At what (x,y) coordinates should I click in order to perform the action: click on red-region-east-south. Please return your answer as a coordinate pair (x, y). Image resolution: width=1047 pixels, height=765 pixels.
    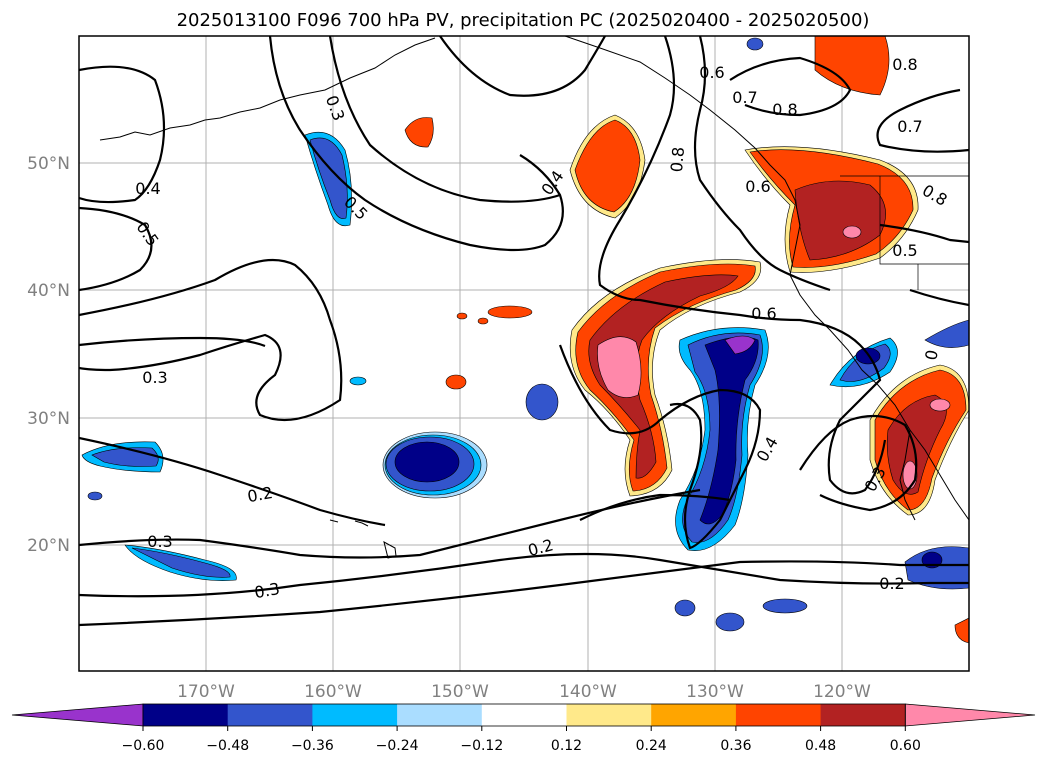
    Looking at the image, I should click on (919, 440).